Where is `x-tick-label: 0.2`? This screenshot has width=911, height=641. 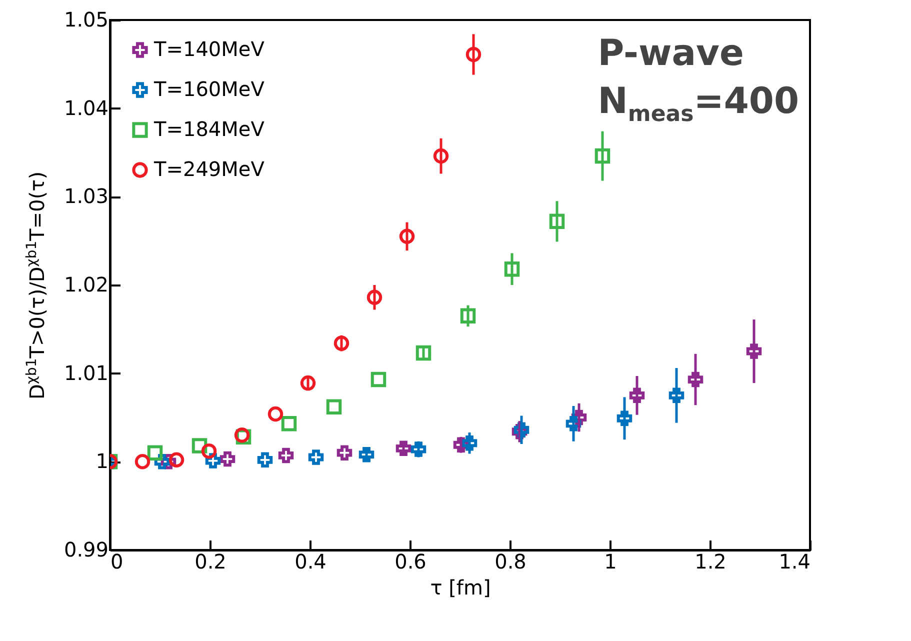
x-tick-label: 0.2 is located at coordinates (210, 562).